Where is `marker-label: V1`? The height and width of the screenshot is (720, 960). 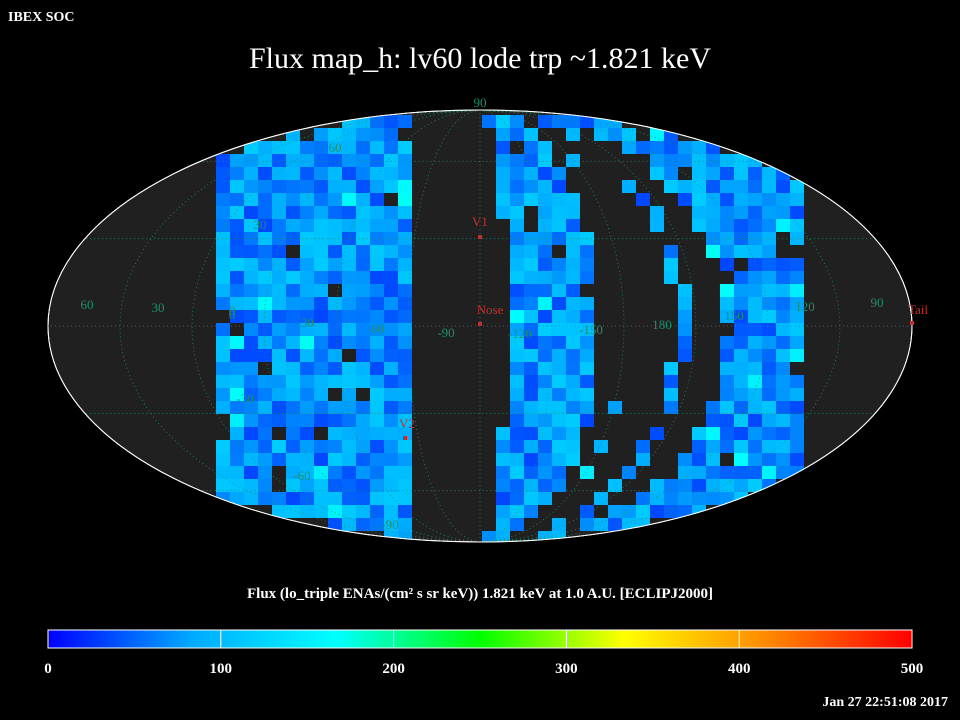 marker-label: V1 is located at coordinates (480, 221).